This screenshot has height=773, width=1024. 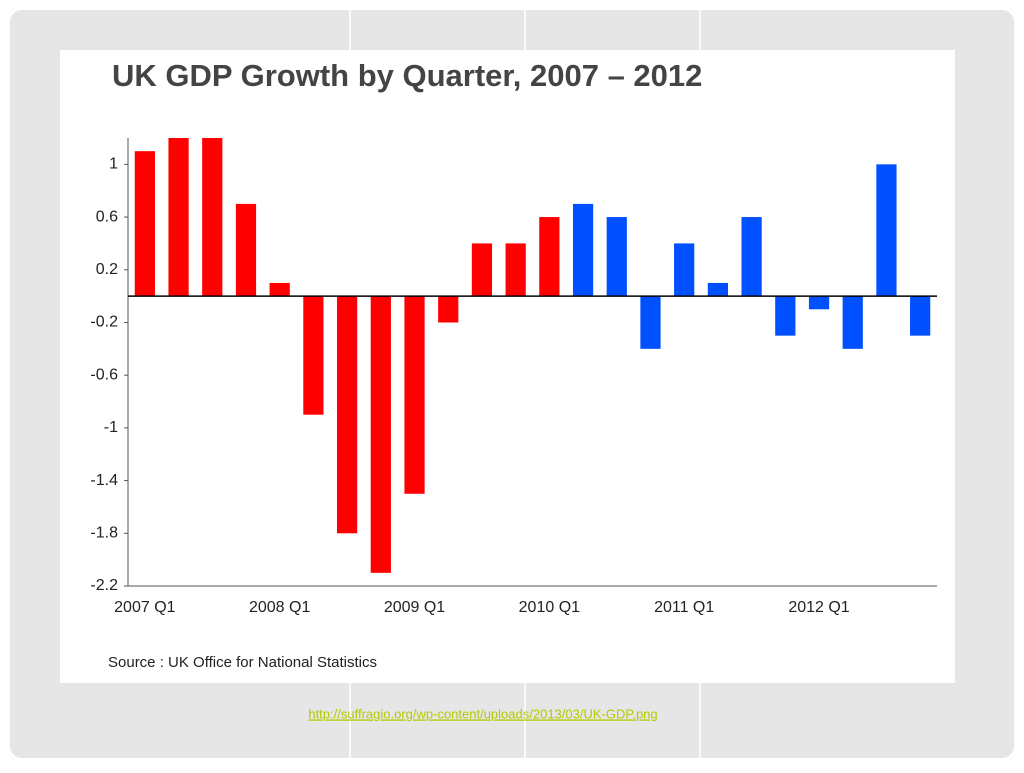 I want to click on x-tick-label: 2008 Q1, so click(x=279, y=607).